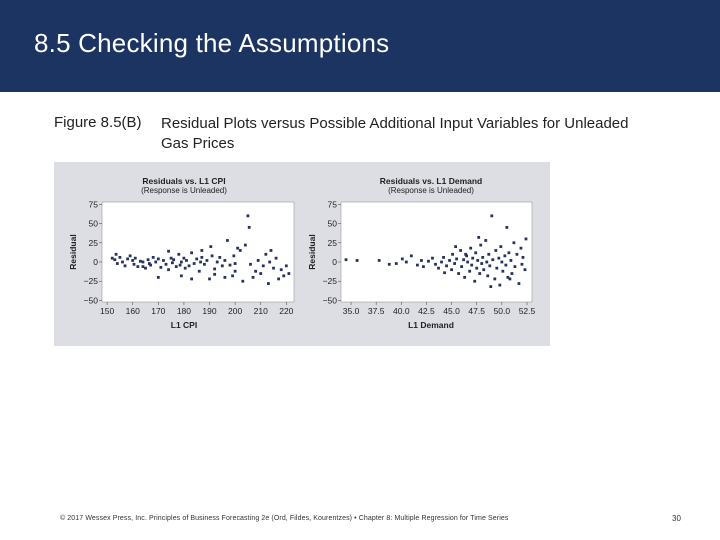 The width and height of the screenshot is (720, 540). Describe the element at coordinates (476, 311) in the screenshot. I see `x-tick-label: 47.5` at that location.